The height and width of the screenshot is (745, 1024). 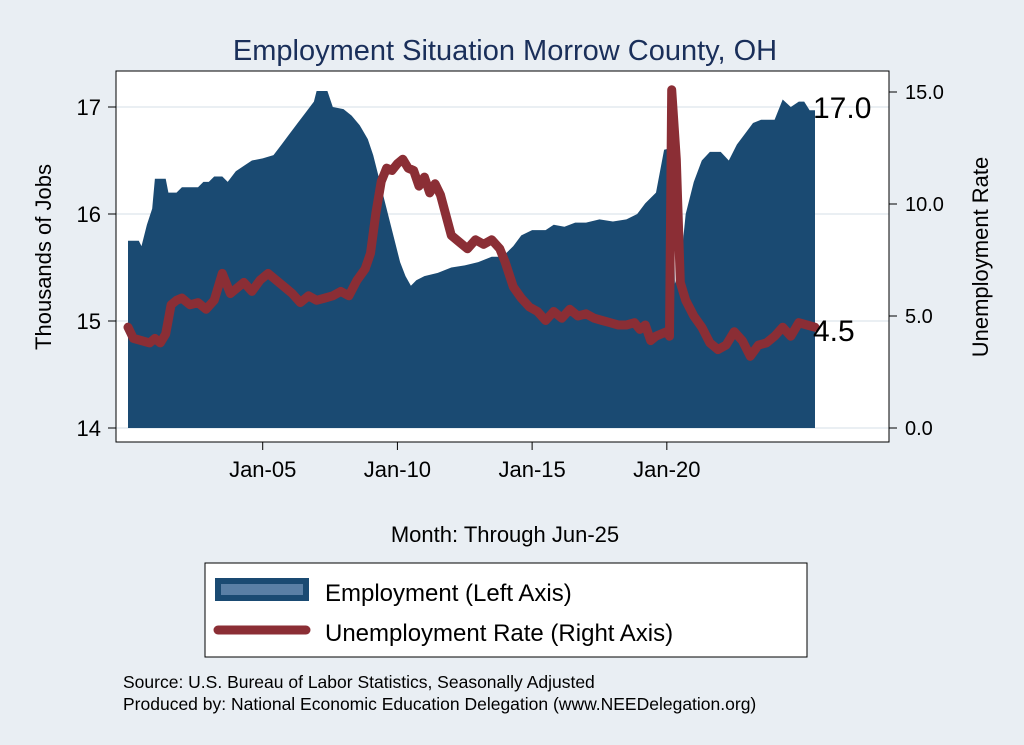 What do you see at coordinates (505, 534) in the screenshot?
I see `x-axis-title: Month: Through Jun-25` at bounding box center [505, 534].